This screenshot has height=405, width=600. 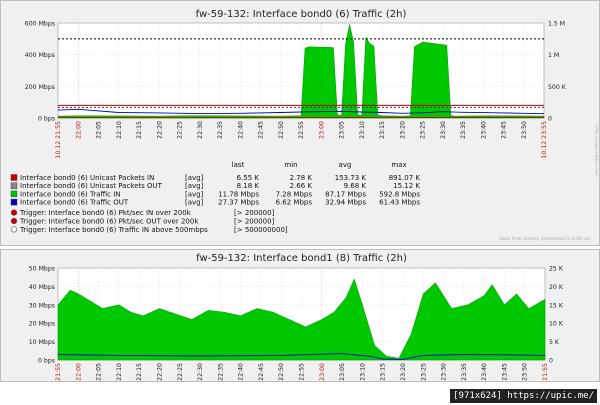 What do you see at coordinates (301, 130) in the screenshot?
I see `x-tick-label: 22:55` at bounding box center [301, 130].